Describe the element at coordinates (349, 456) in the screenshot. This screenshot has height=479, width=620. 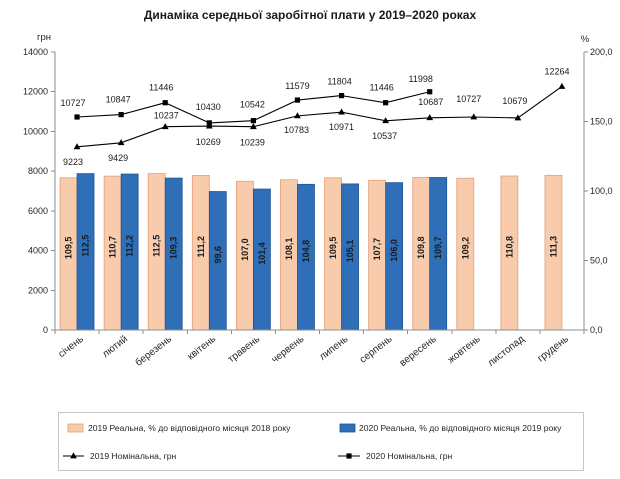
I see `legend-square-marker-icon` at that location.